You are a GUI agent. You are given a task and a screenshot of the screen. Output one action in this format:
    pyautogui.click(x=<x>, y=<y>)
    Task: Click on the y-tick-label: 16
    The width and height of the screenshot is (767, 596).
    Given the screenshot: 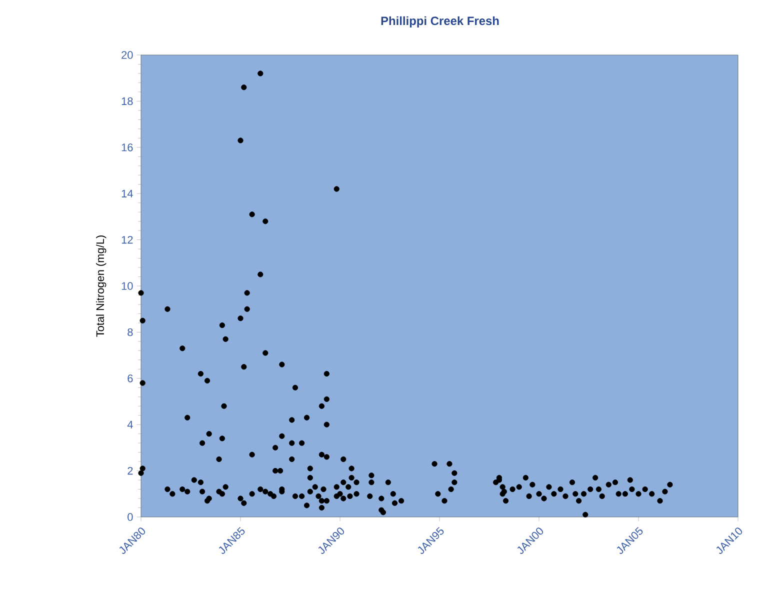 What is the action you would take?
    pyautogui.click(x=127, y=148)
    